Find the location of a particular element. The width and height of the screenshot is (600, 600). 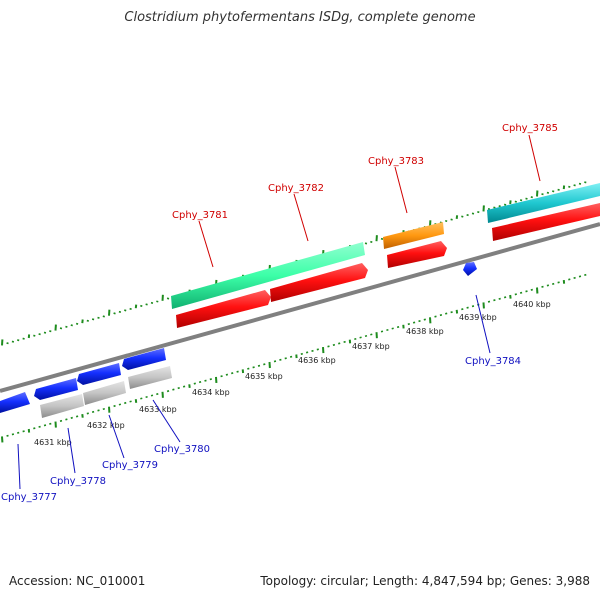

kbp-label: 4637 kbp is located at coordinates (371, 346).